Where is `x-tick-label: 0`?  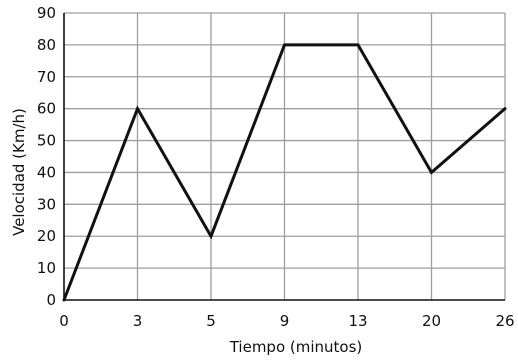
x-tick-label: 0 is located at coordinates (64, 321).